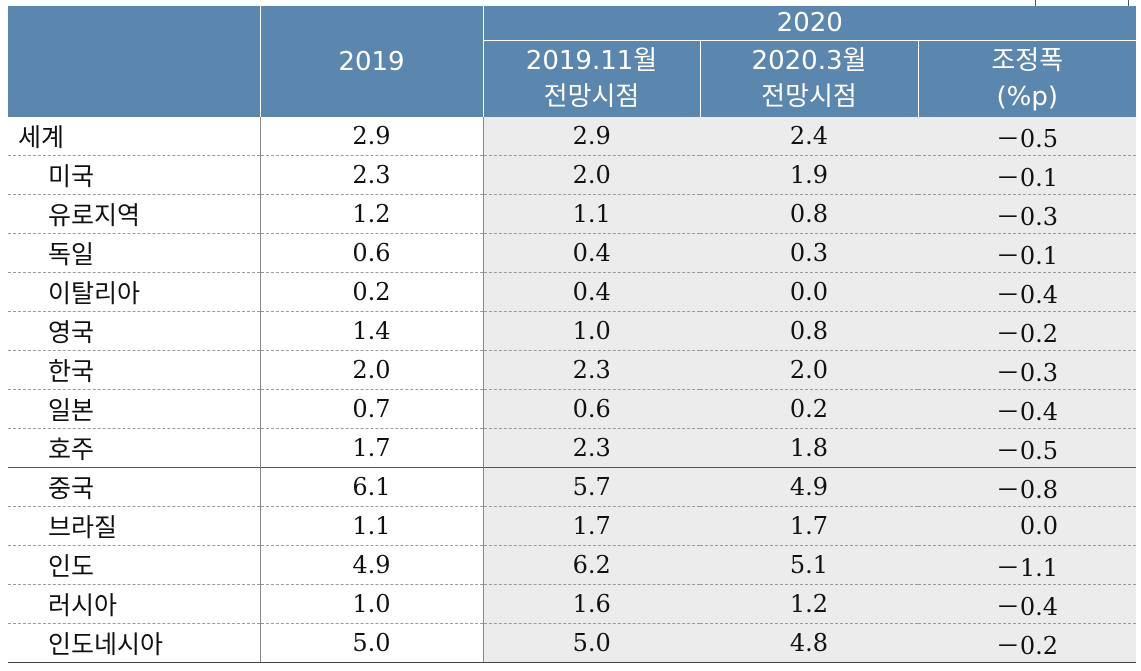  I want to click on header-2020-group: 2020, so click(809, 23).